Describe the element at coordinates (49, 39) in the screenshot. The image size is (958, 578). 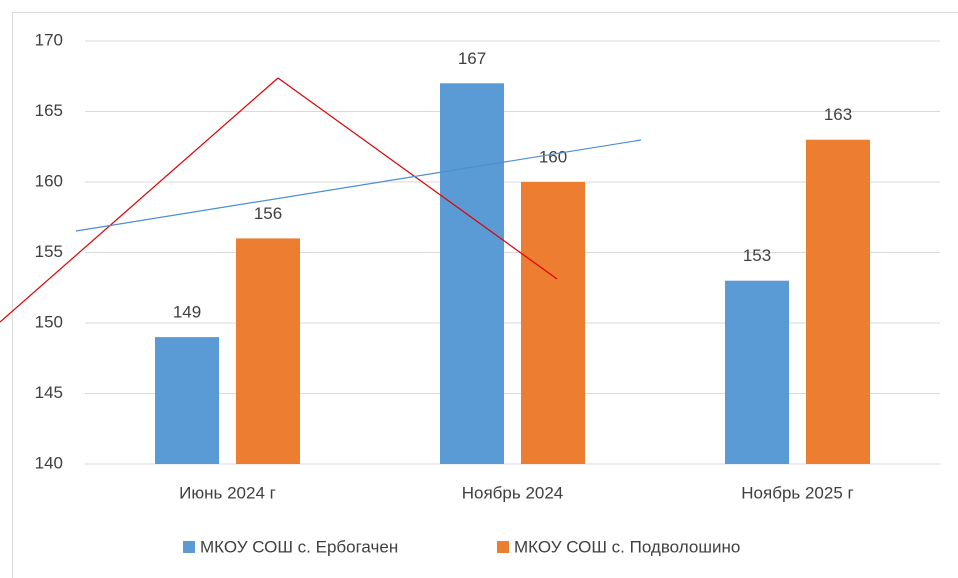
I see `y-tick-label: 170` at that location.